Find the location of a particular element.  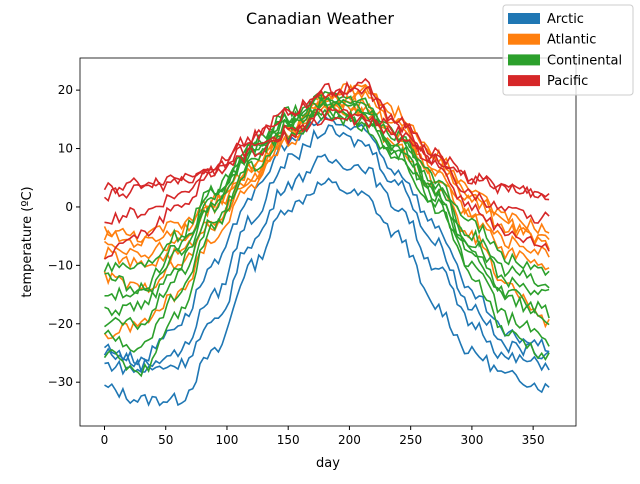

legend-label-pacific: Pacific is located at coordinates (567, 81).